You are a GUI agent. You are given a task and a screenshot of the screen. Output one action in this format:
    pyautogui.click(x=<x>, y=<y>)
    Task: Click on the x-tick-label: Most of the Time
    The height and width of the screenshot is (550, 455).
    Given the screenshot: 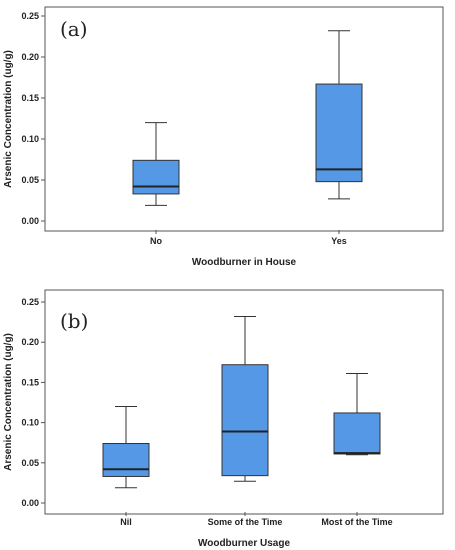 What is the action you would take?
    pyautogui.click(x=356, y=522)
    